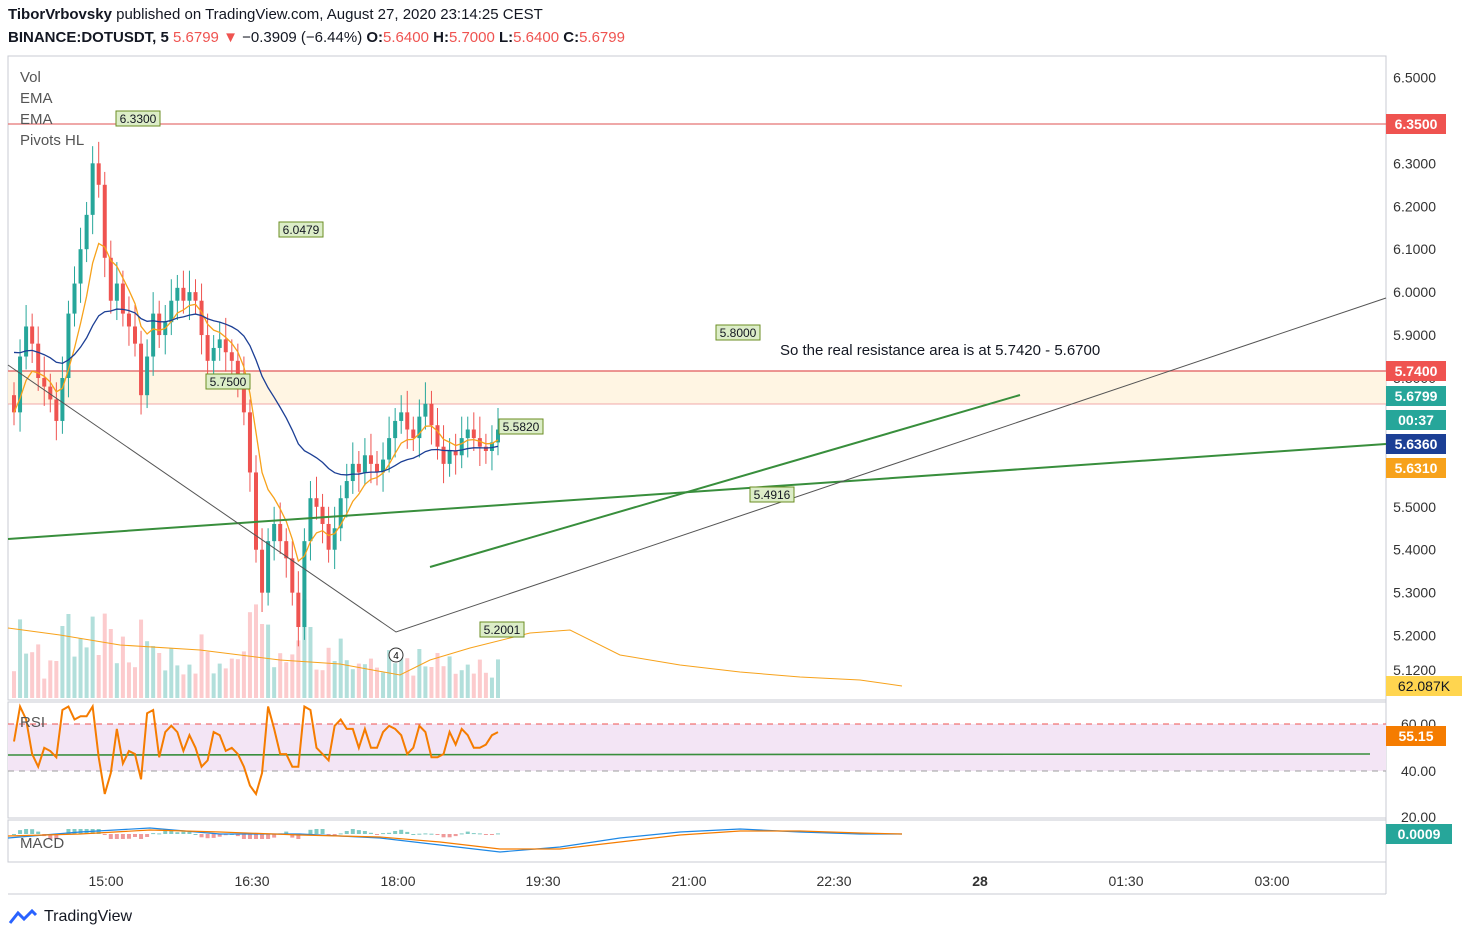  What do you see at coordinates (725, 481) in the screenshot?
I see `trendline-short-green` at bounding box center [725, 481].